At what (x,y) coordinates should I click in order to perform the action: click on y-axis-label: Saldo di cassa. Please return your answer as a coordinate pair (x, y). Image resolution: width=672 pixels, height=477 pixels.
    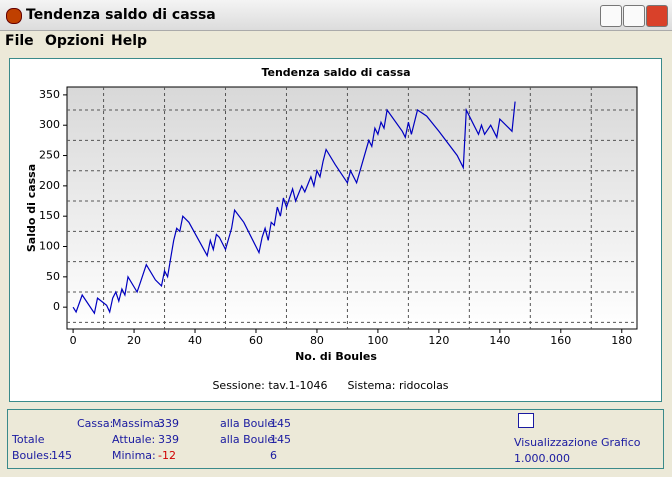
    Looking at the image, I should click on (31, 208).